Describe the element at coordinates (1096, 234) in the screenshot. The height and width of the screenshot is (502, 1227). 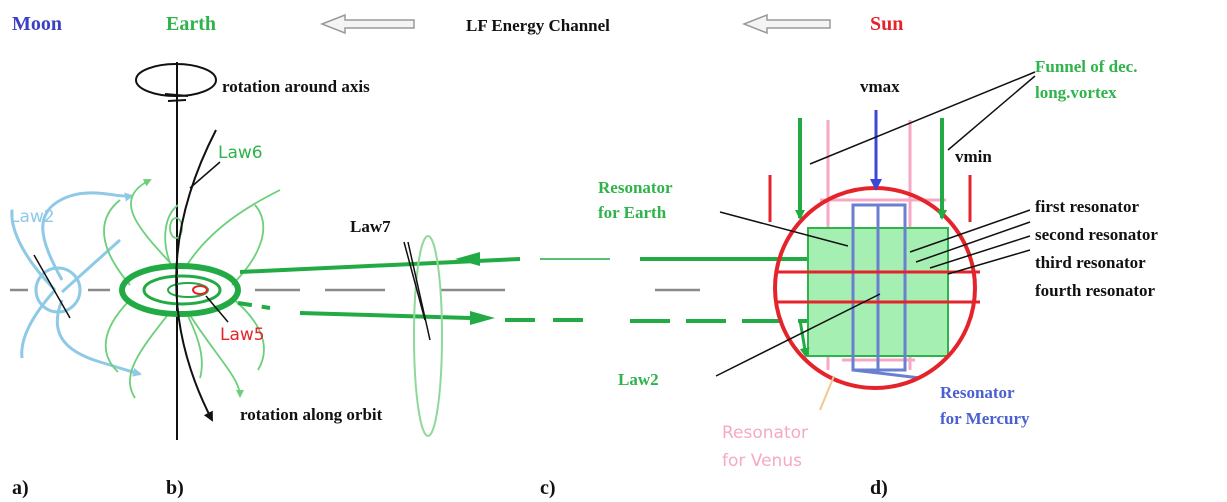
I see `second-resonator-label: second resonator` at that location.